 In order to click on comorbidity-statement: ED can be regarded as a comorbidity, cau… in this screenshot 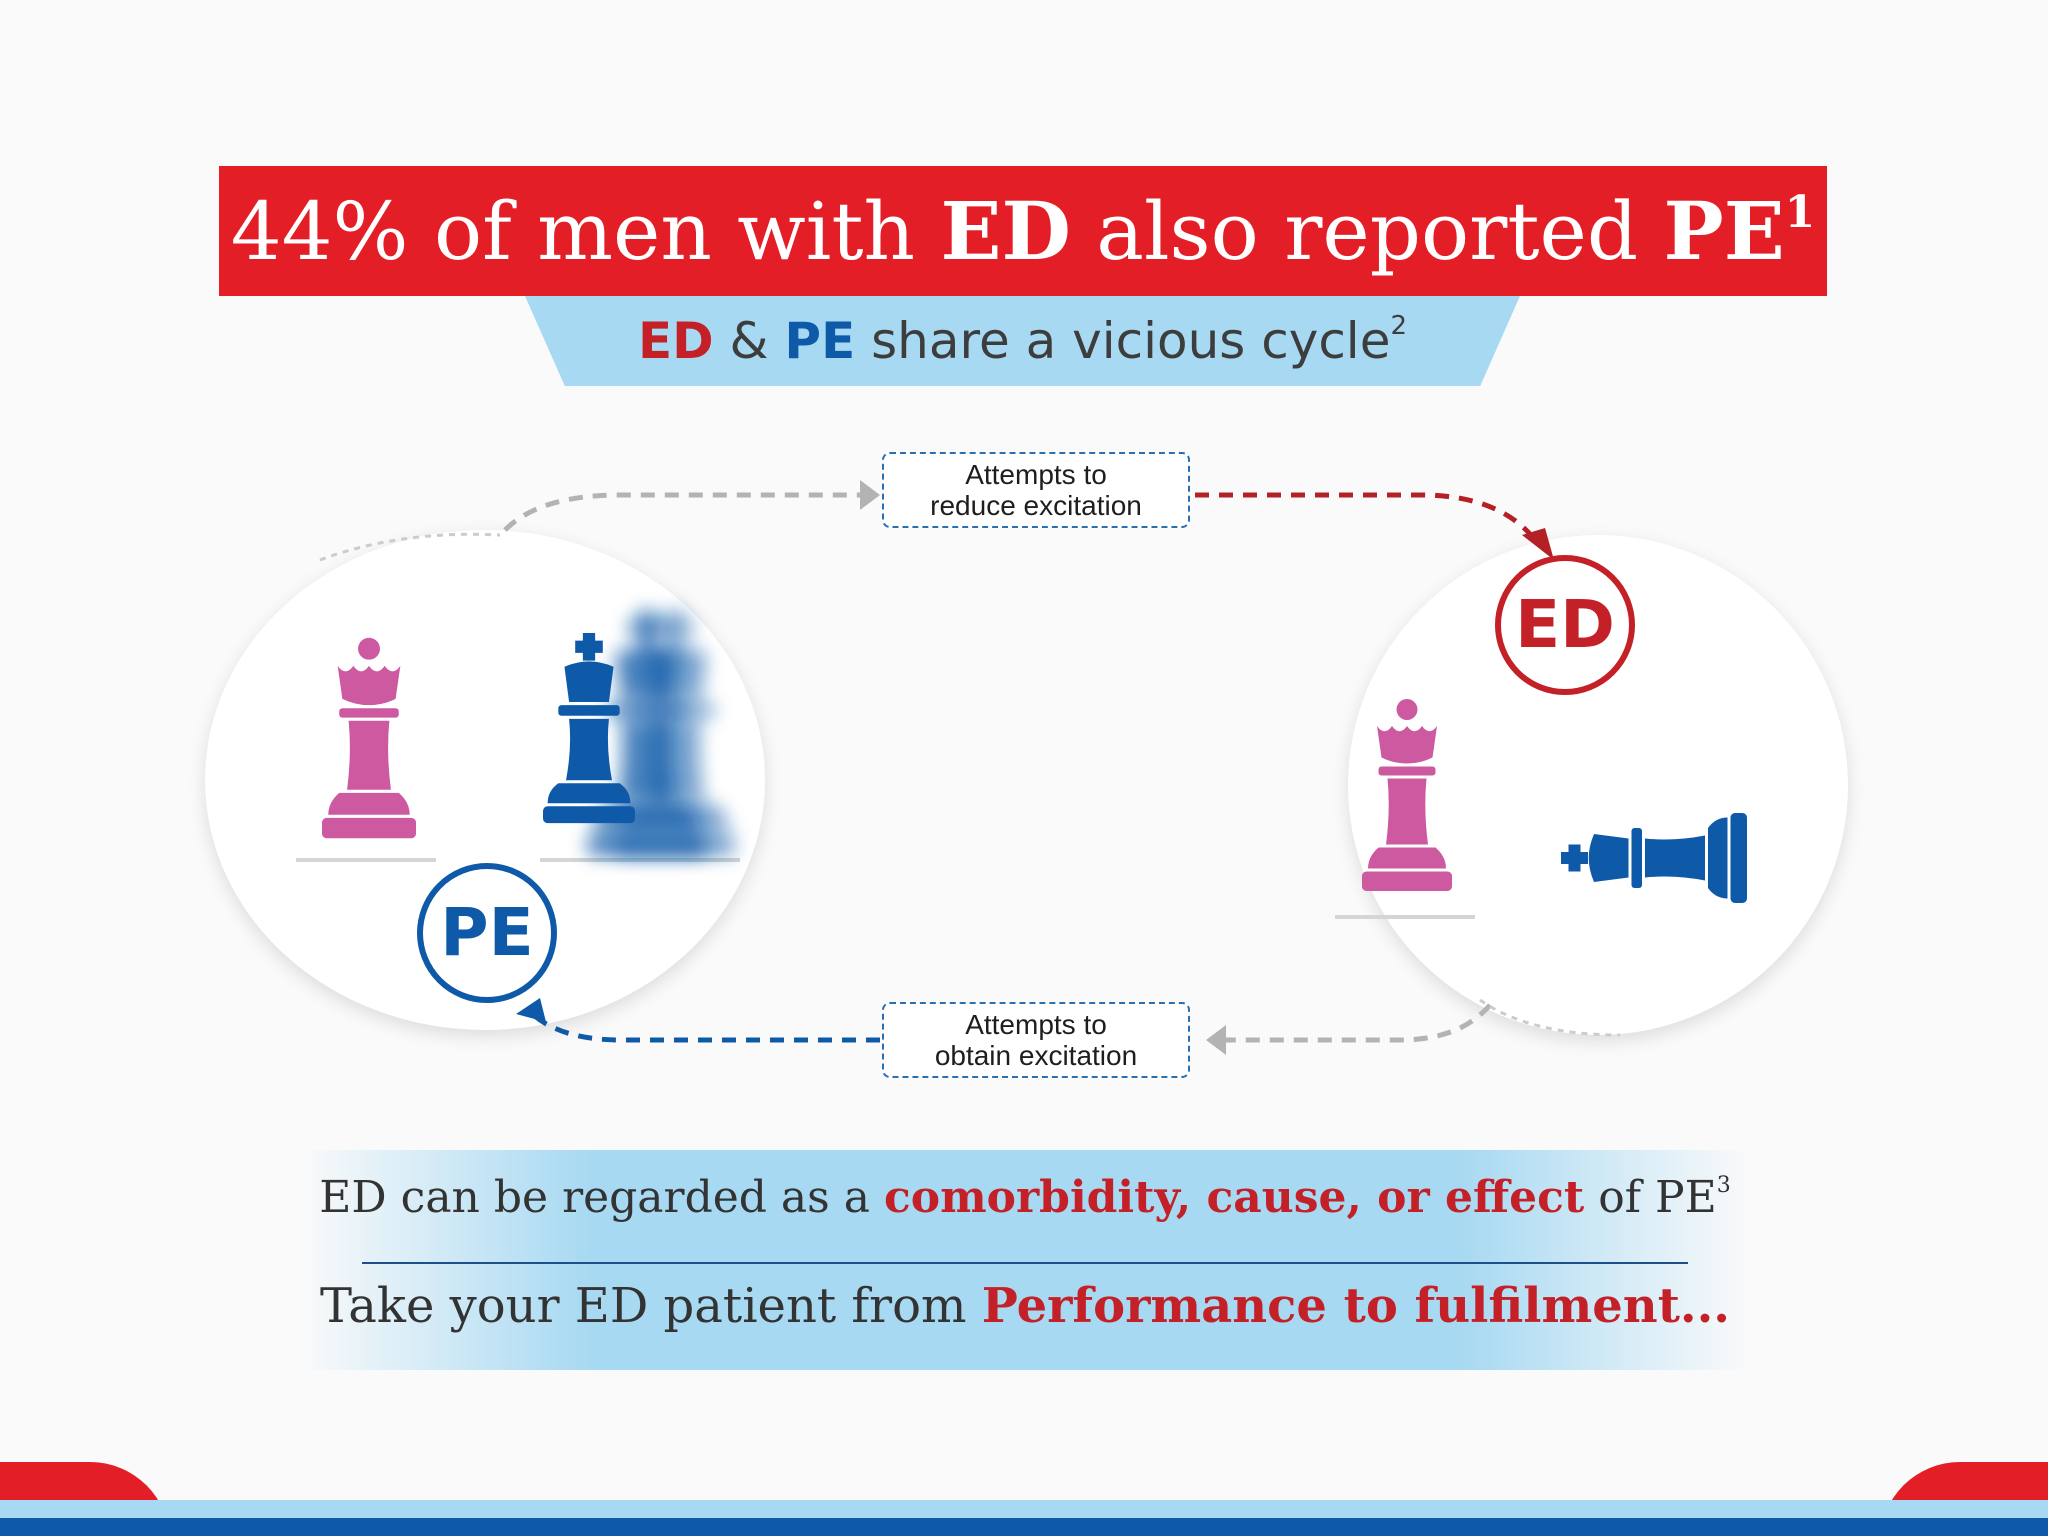, I will do `click(1025, 1197)`.